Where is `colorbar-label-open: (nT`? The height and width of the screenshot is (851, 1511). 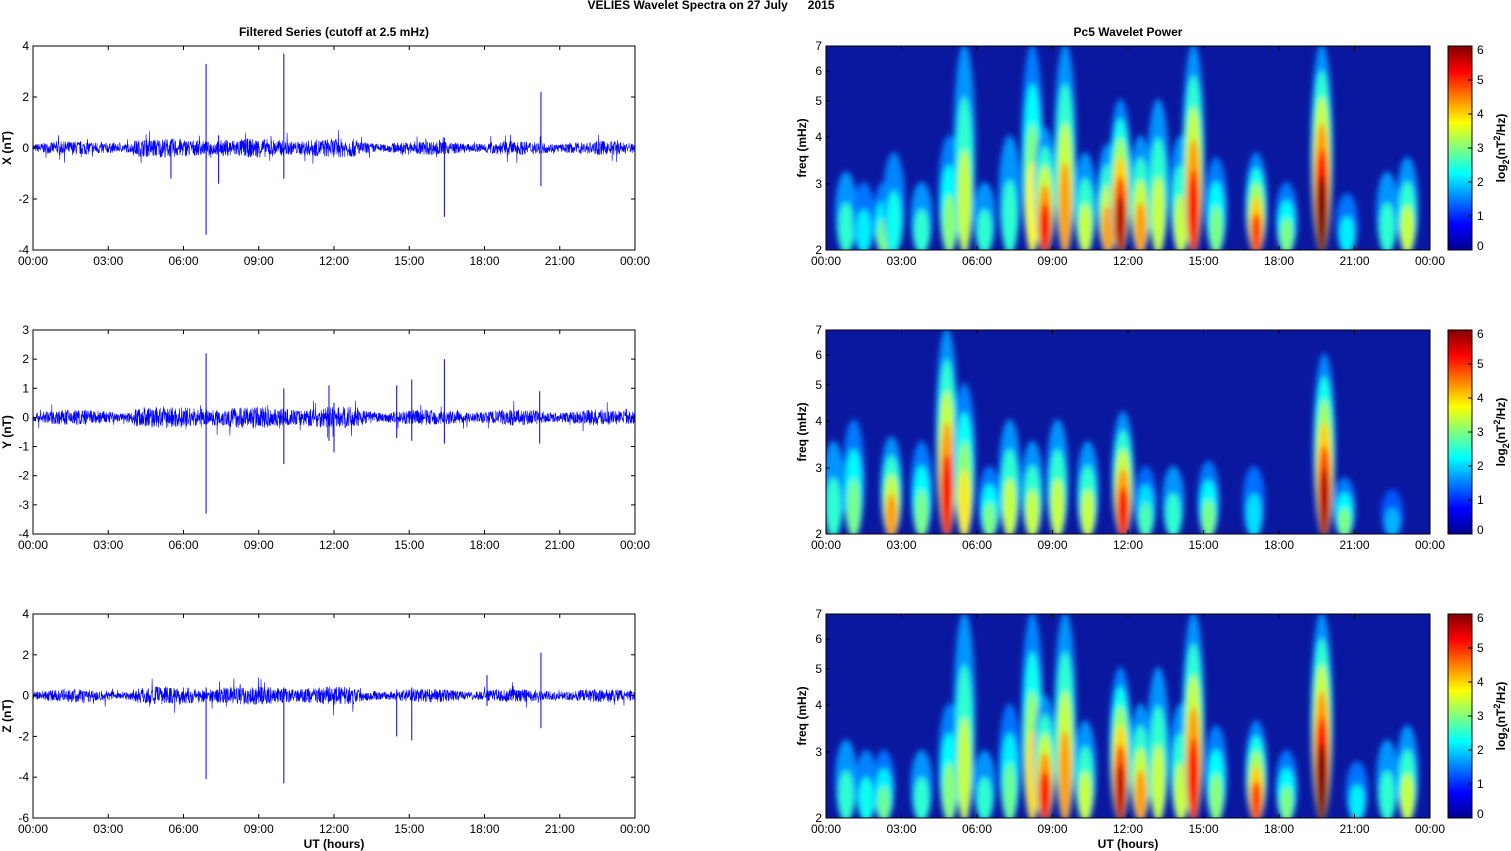
colorbar-label-open: (nT is located at coordinates (1501, 433).